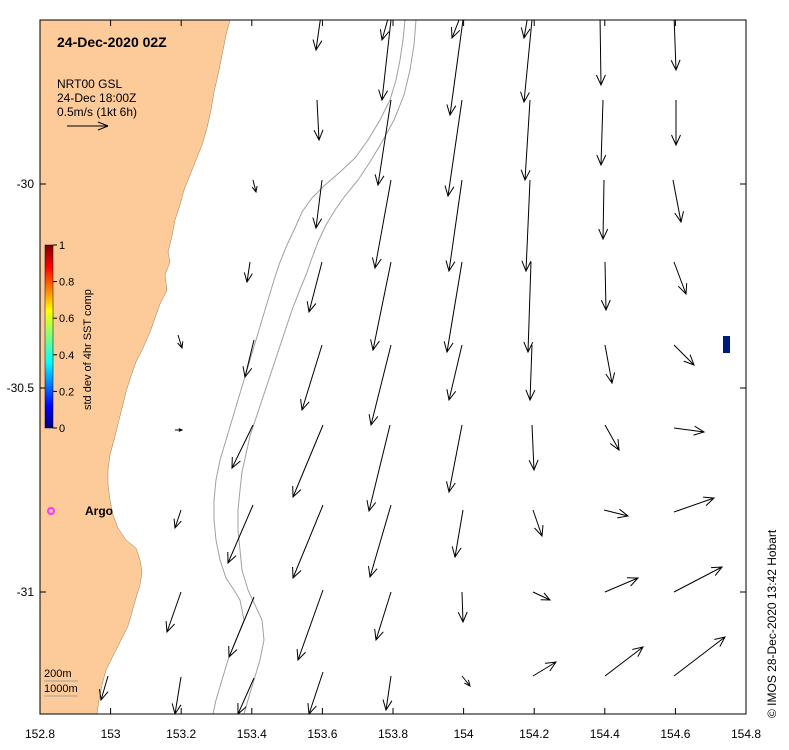 Image resolution: width=789 pixels, height=750 pixels. What do you see at coordinates (89, 84) in the screenshot?
I see `legend-product: NRT00 GSL` at bounding box center [89, 84].